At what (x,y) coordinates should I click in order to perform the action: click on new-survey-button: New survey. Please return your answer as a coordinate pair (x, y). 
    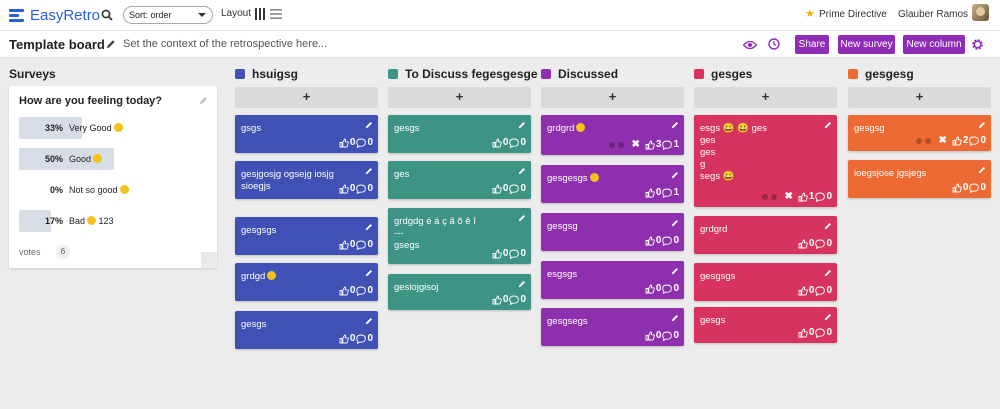
    Looking at the image, I should click on (866, 44).